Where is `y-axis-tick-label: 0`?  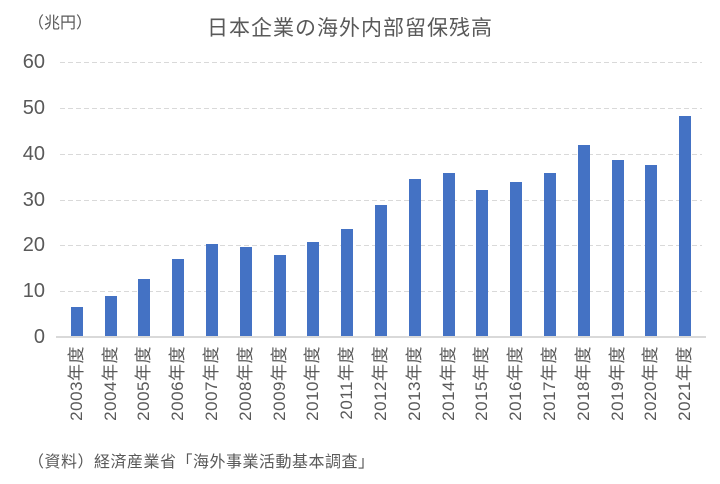 y-axis-tick-label: 0 is located at coordinates (39, 337).